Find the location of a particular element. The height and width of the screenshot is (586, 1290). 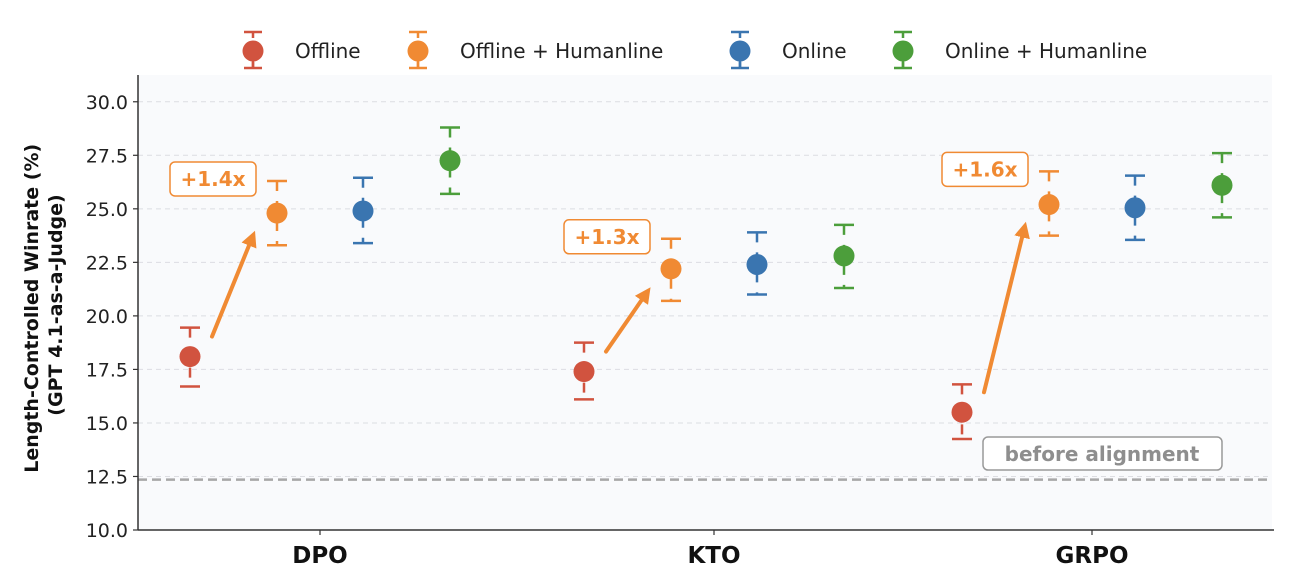

x-tick-label: KTO is located at coordinates (713, 556).